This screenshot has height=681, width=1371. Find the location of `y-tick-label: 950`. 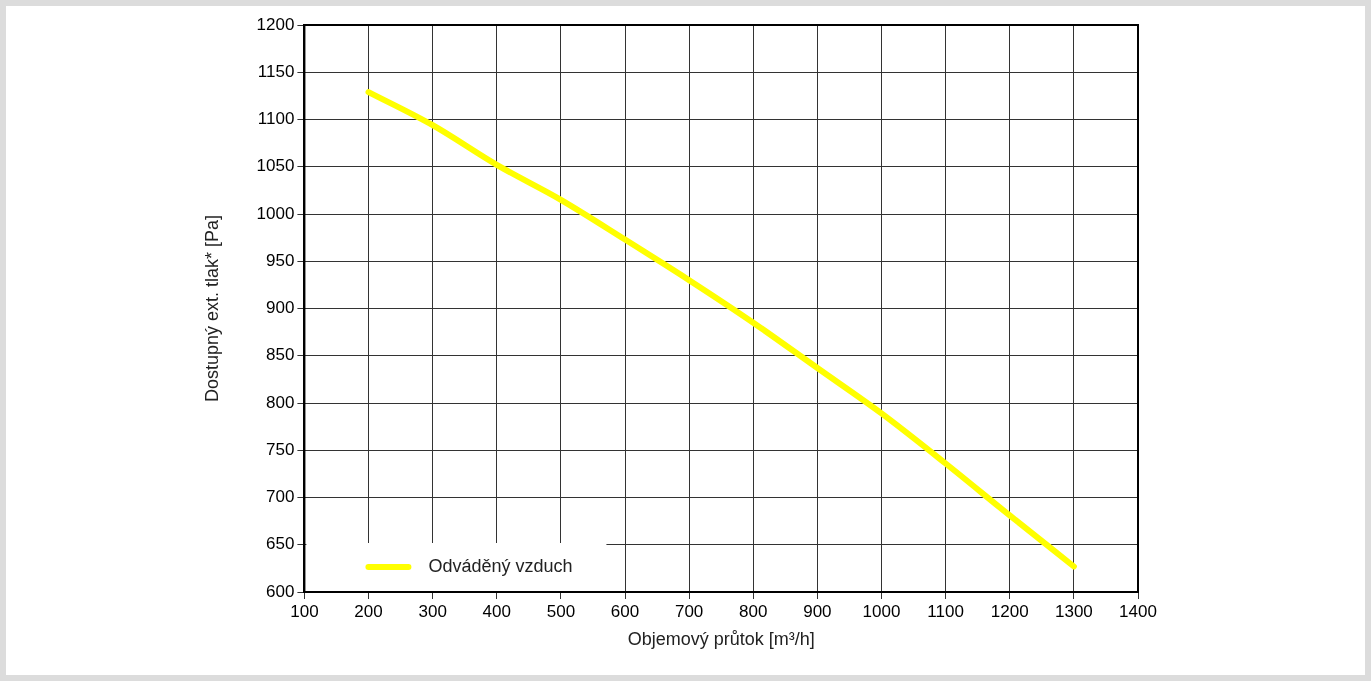

y-tick-label: 950 is located at coordinates (280, 260).